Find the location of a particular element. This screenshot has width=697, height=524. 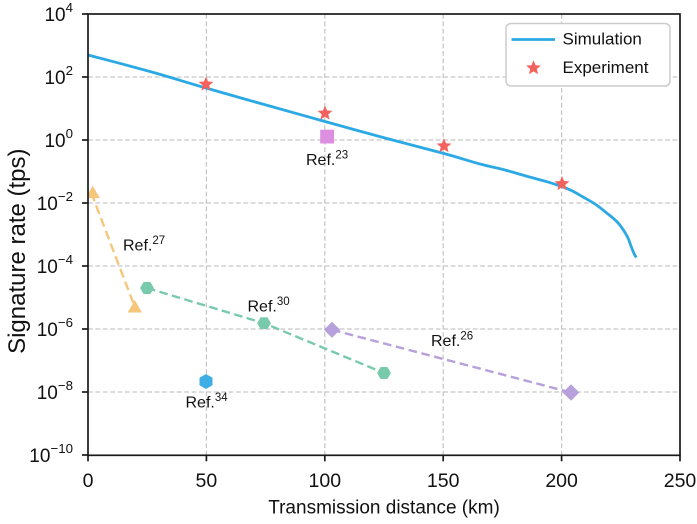

svg-text: 200 is located at coordinates (561, 481).